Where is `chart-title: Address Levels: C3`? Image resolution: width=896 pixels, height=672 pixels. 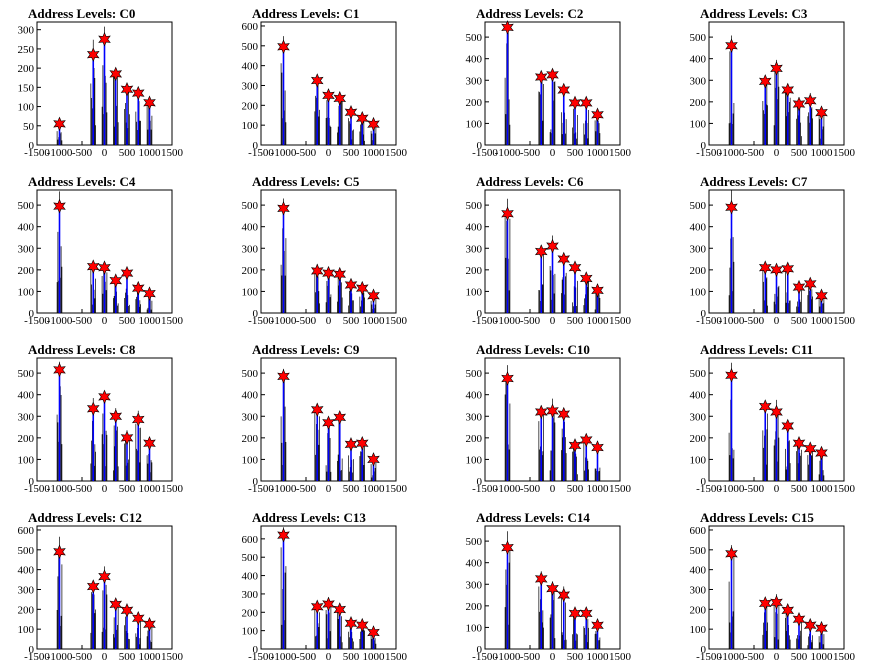 chart-title: Address Levels: C3 is located at coordinates (754, 13).